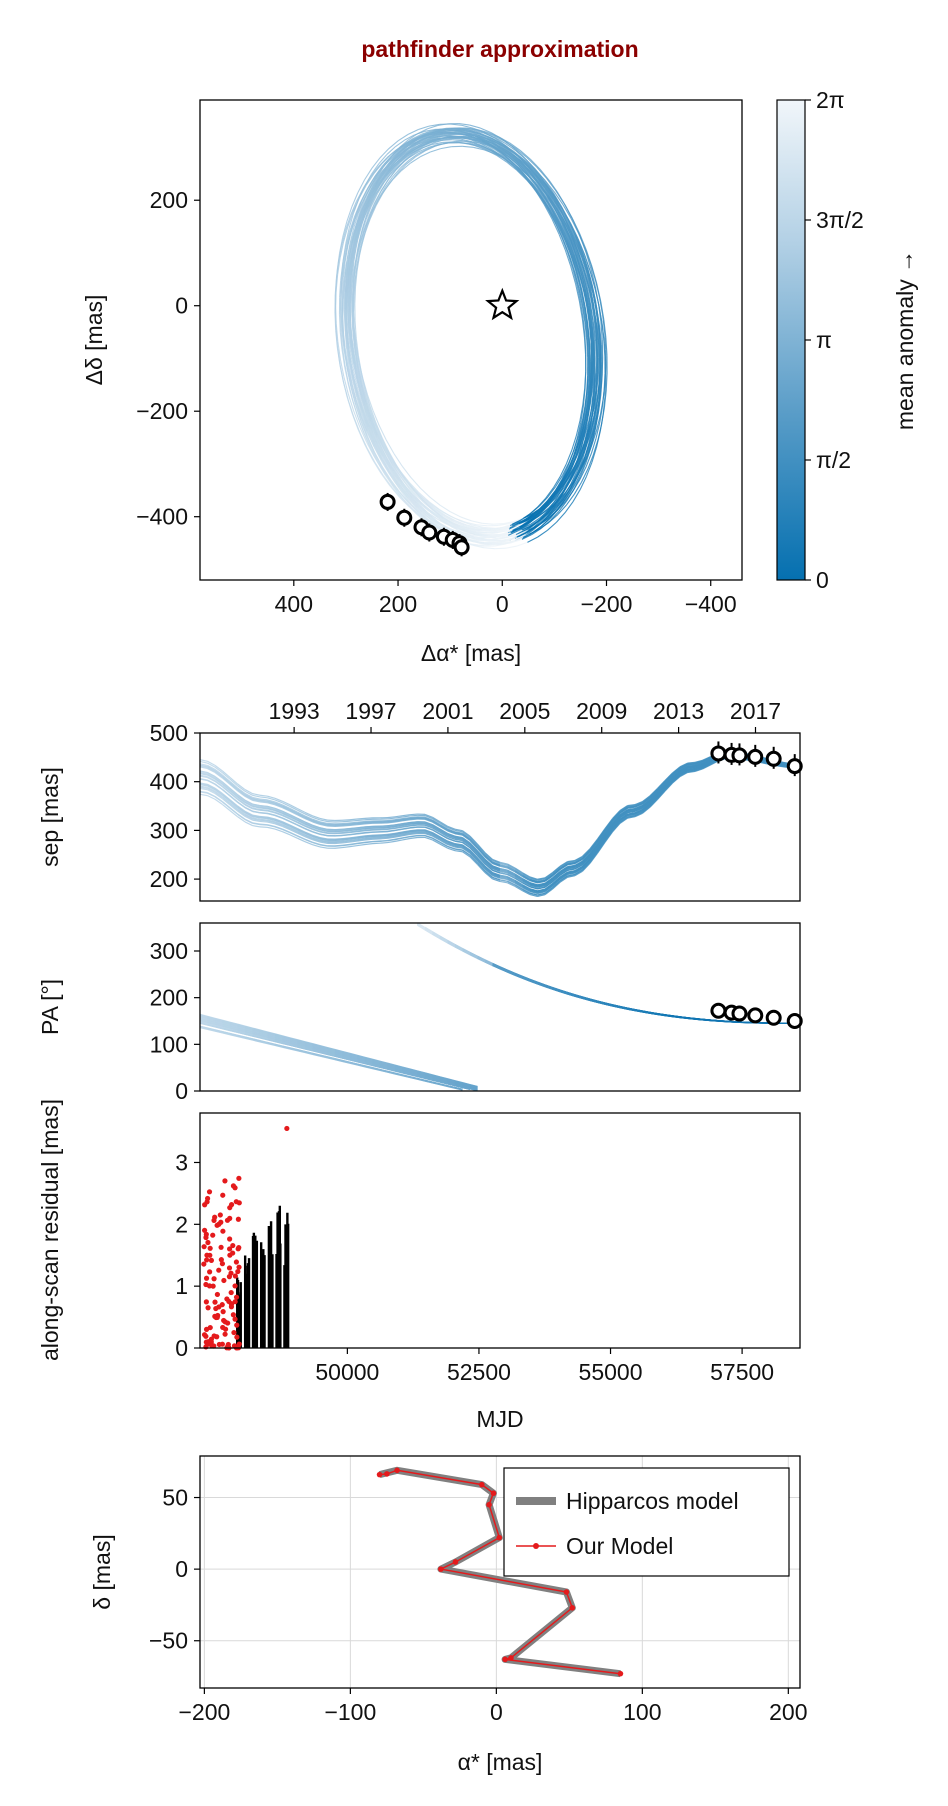  What do you see at coordinates (169, 200) in the screenshot?
I see `orbit-y-tick-label: 200` at bounding box center [169, 200].